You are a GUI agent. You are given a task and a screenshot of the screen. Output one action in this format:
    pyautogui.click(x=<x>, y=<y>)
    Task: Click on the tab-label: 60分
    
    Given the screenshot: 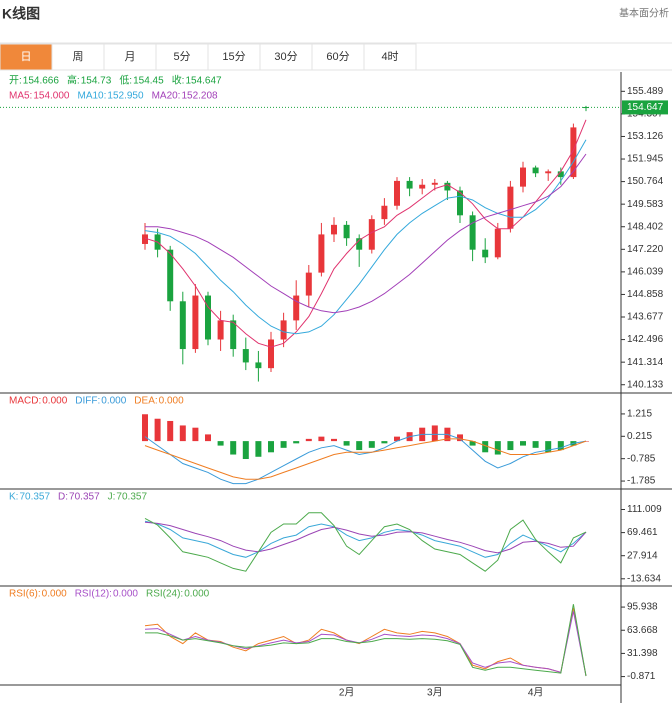 What is the action you would take?
    pyautogui.click(x=337, y=56)
    